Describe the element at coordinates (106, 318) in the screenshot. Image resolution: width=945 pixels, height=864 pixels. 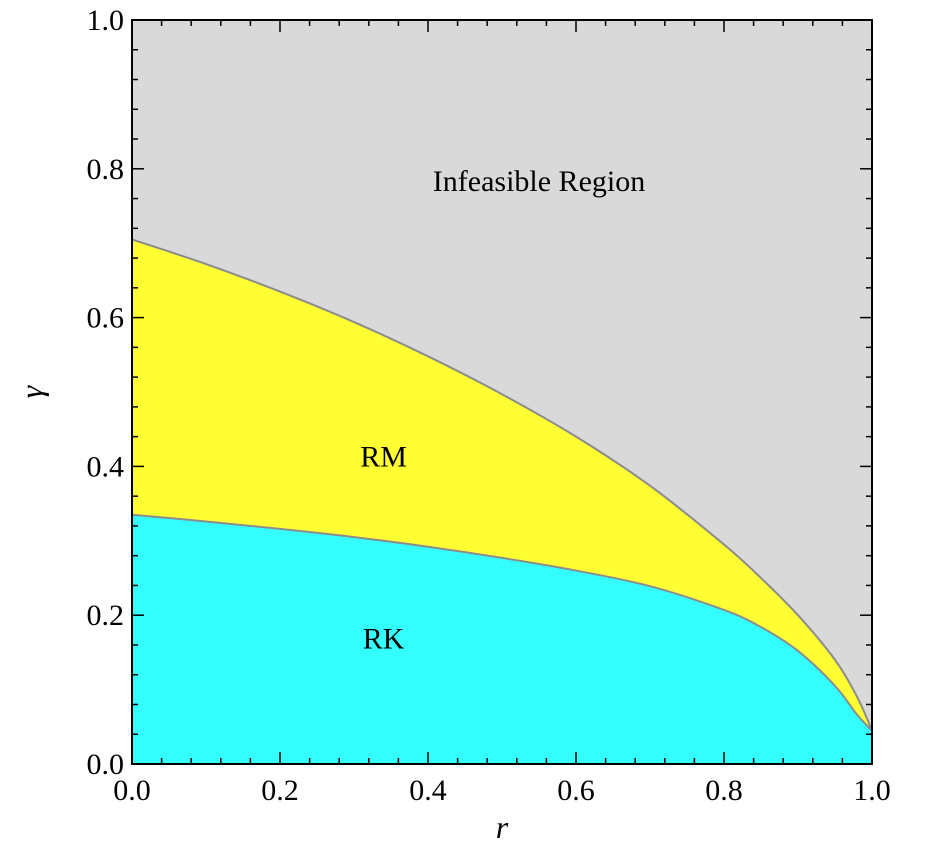
I see `y-tick-label: 0.6` at that location.